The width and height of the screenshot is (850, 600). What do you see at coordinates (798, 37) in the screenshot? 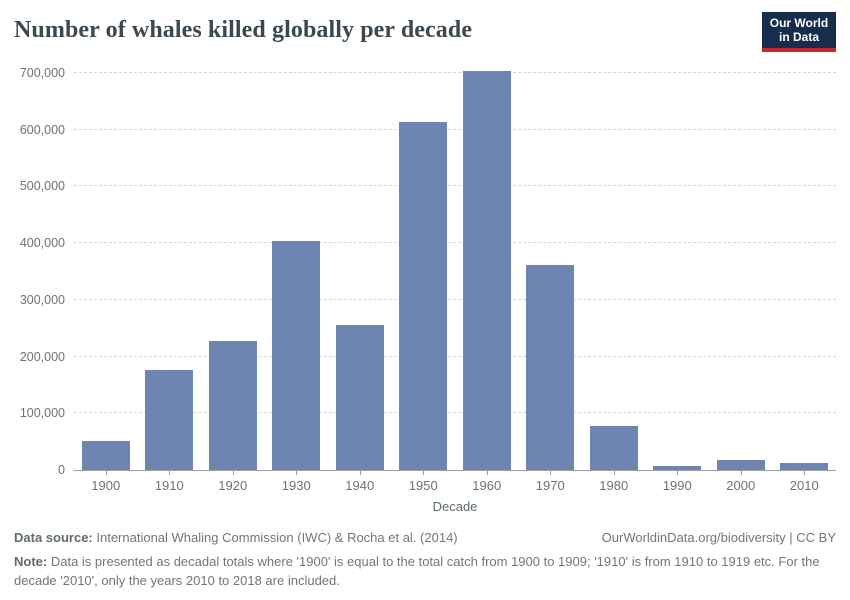
I see `owid-logo-line2: in Data` at bounding box center [798, 37].